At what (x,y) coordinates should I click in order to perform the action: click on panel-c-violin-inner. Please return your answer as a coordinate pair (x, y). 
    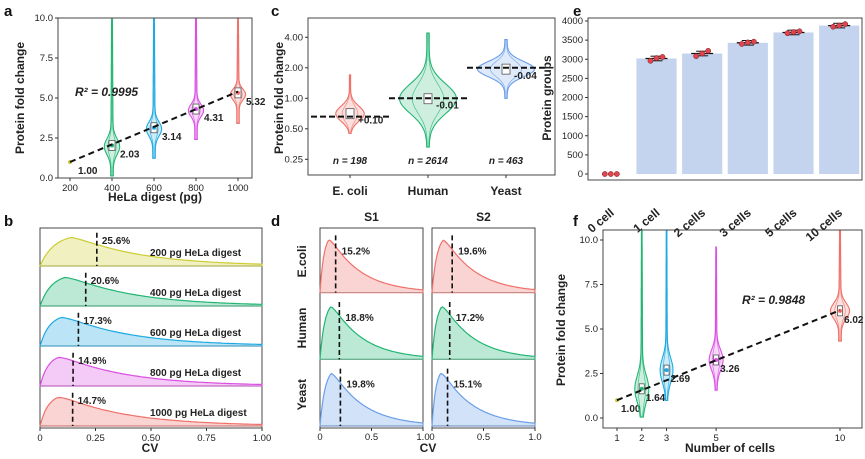
    Looking at the image, I should click on (428, 90).